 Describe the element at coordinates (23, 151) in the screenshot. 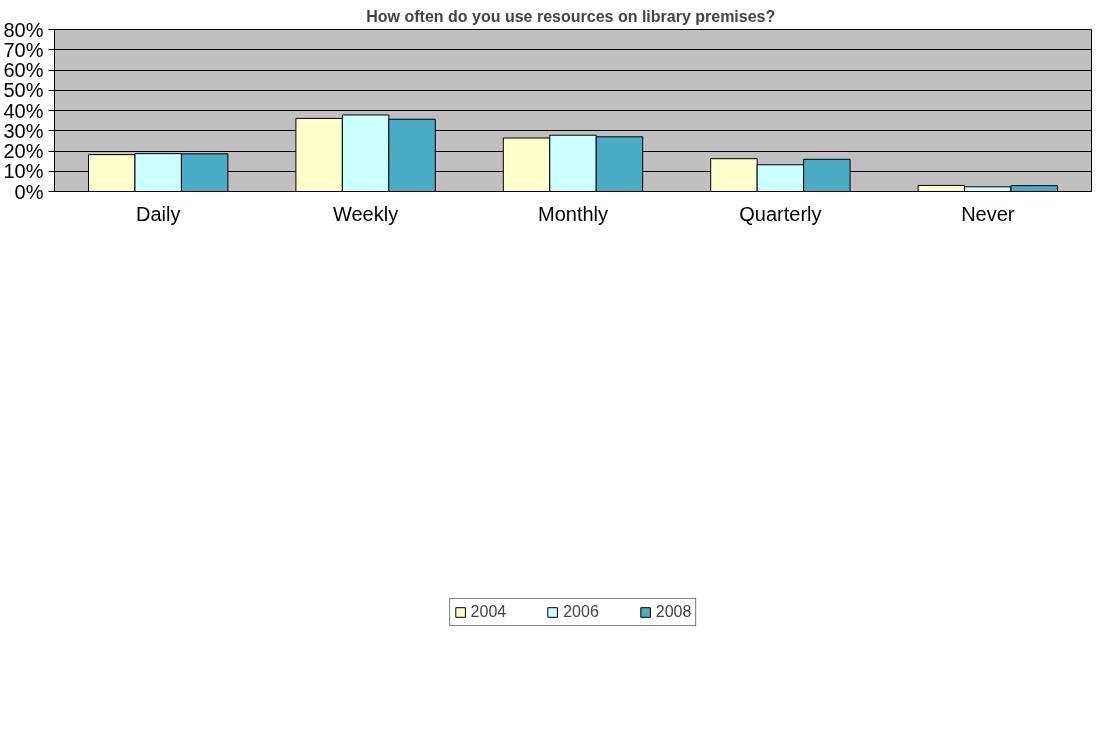

I see `y-tick-label: 20%` at that location.